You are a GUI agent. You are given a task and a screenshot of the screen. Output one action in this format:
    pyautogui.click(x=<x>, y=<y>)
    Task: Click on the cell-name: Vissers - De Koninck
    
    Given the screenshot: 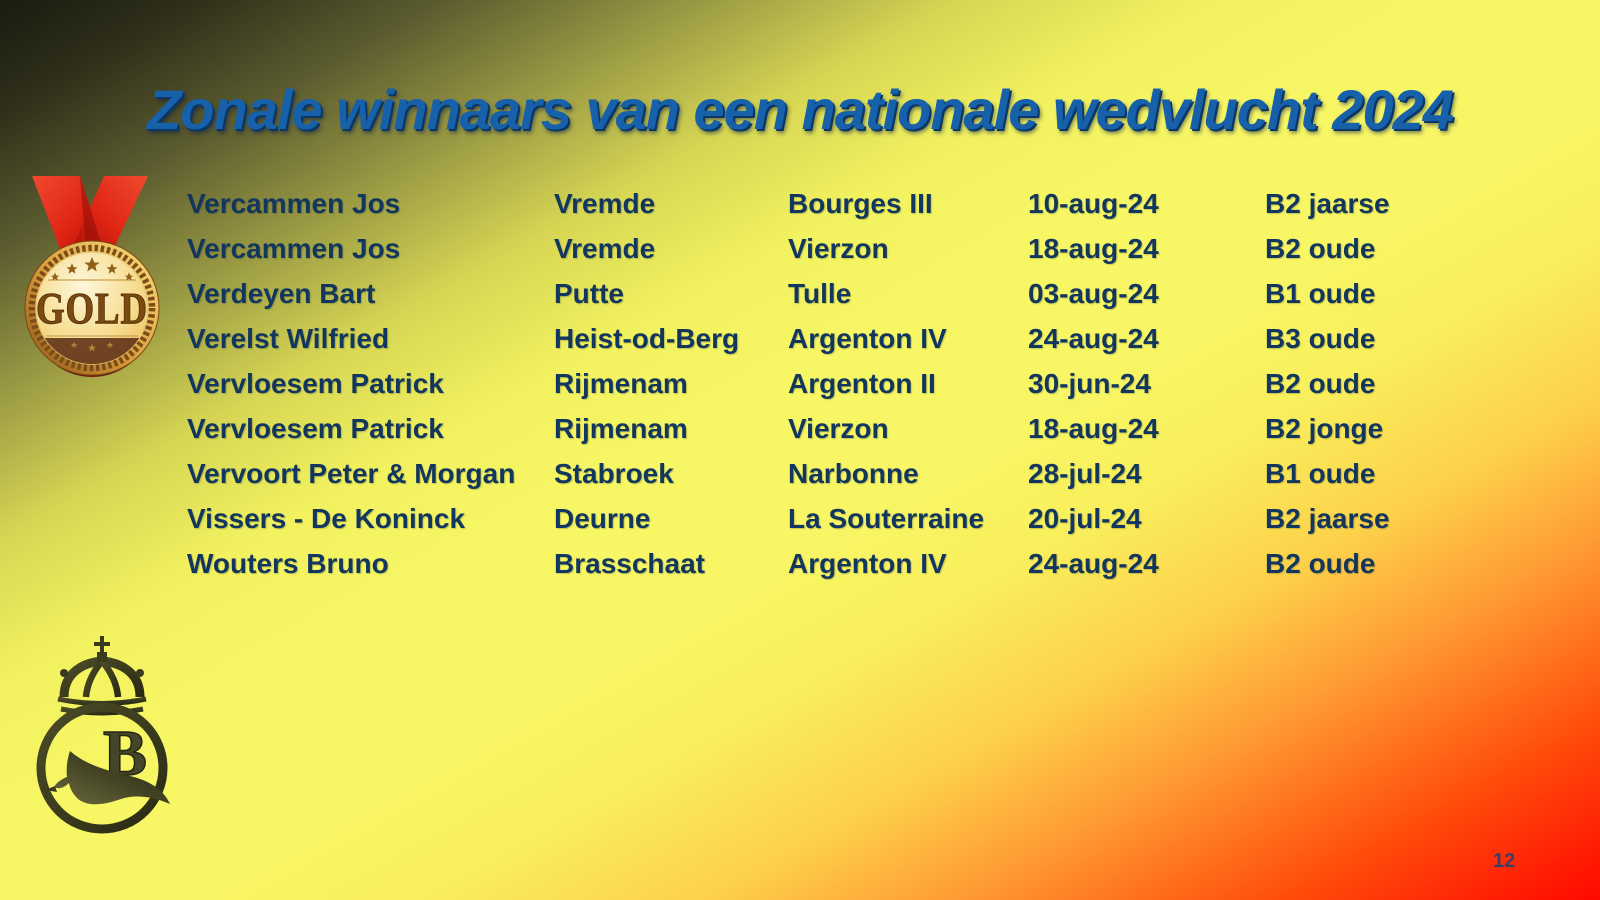 What is the action you would take?
    pyautogui.click(x=326, y=518)
    